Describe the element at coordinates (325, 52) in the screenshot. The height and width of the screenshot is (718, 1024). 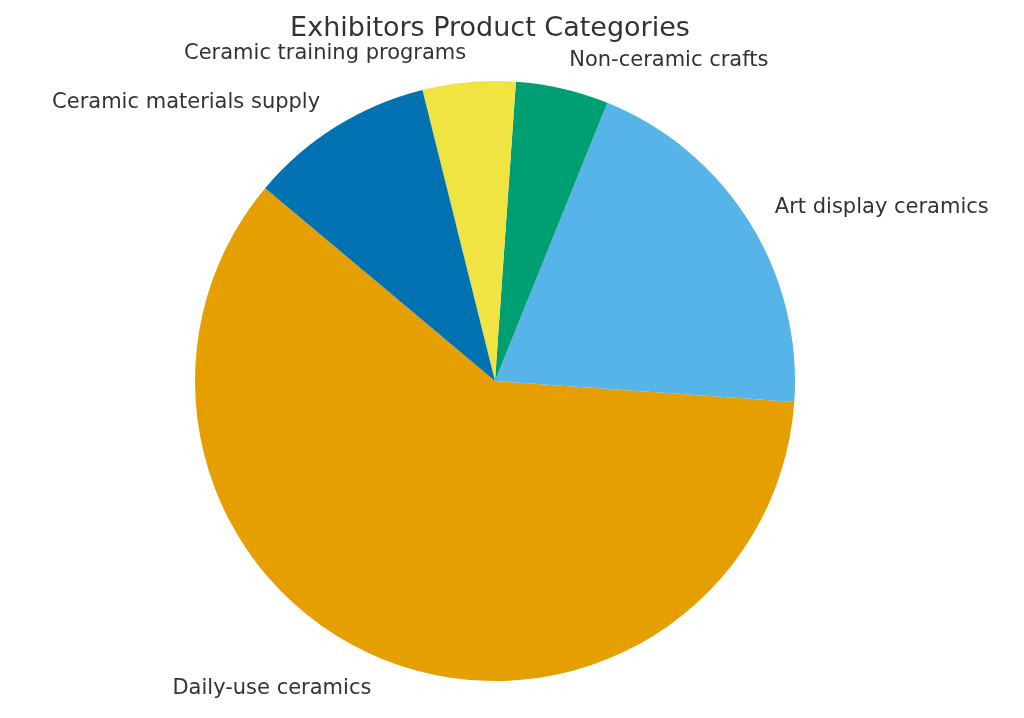
I see `slice-label: Ceramic training programs` at that location.